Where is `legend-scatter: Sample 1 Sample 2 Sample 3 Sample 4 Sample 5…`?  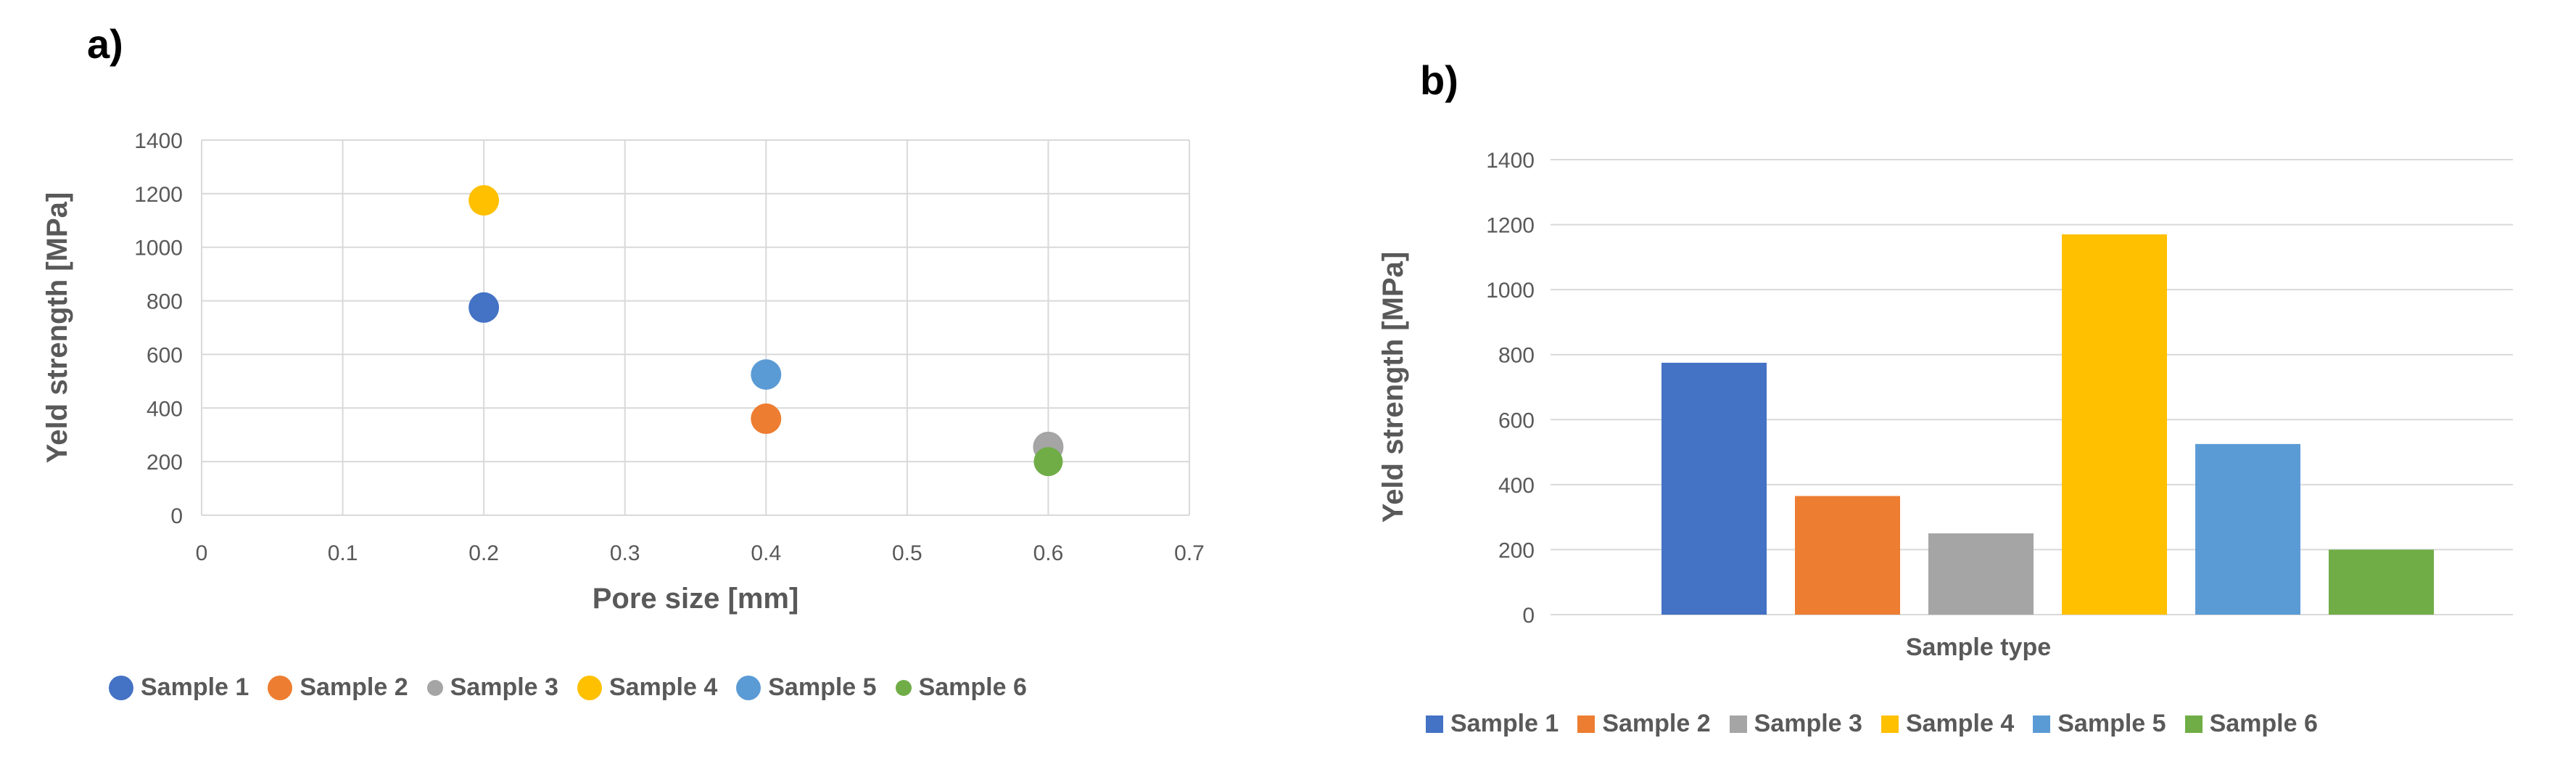 legend-scatter: Sample 1 Sample 2 Sample 3 Sample 4 Sample 5… is located at coordinates (577, 688).